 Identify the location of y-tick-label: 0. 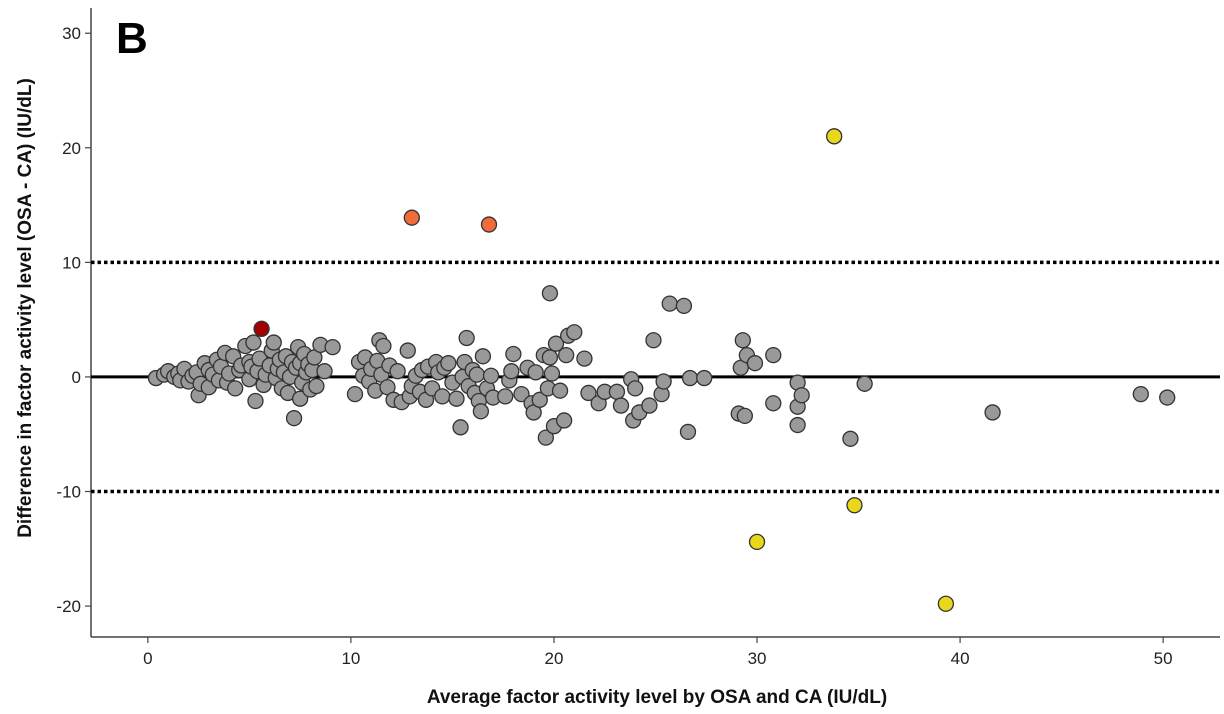
(76, 377).